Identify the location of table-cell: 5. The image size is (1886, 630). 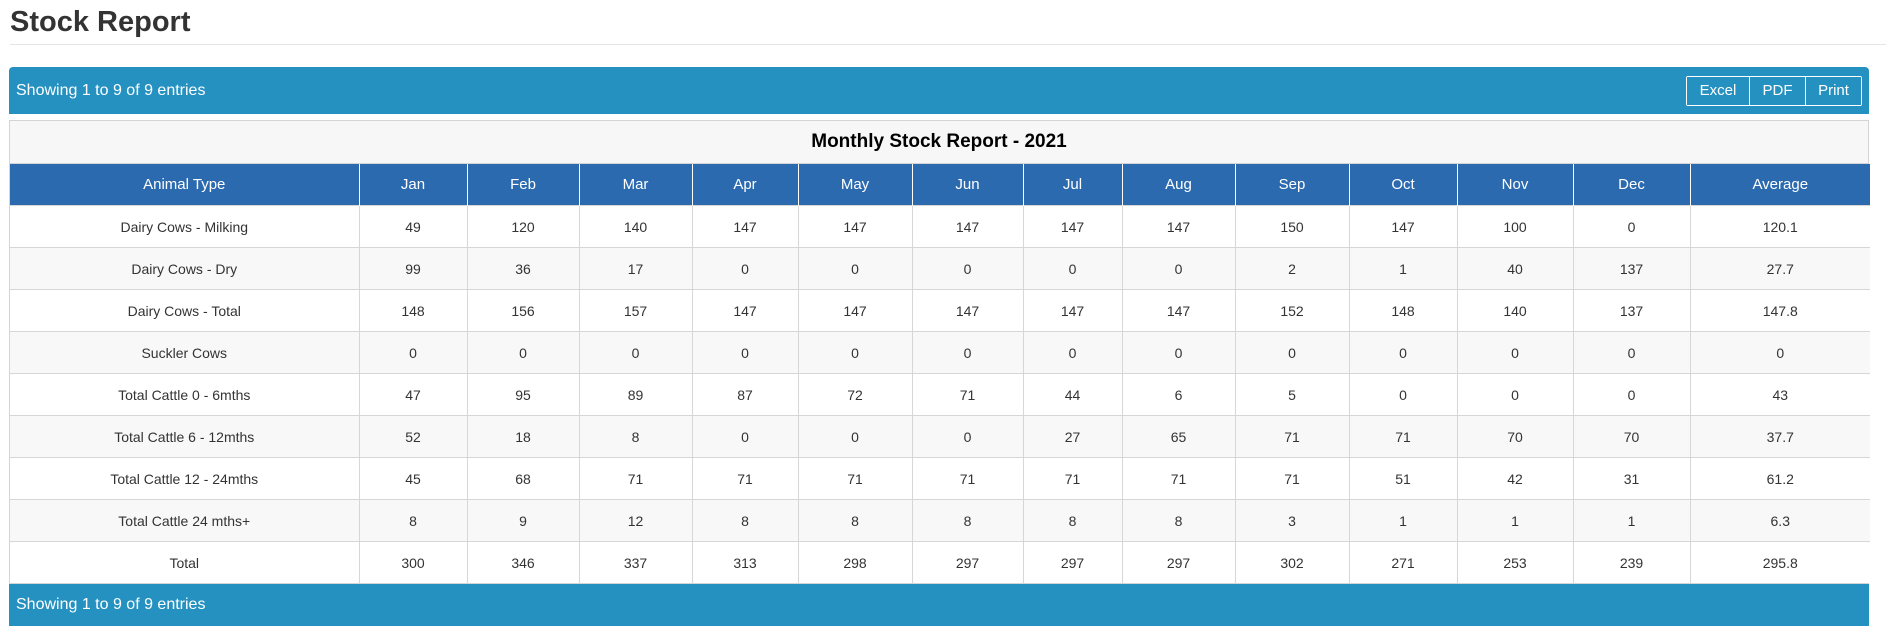
(1292, 394).